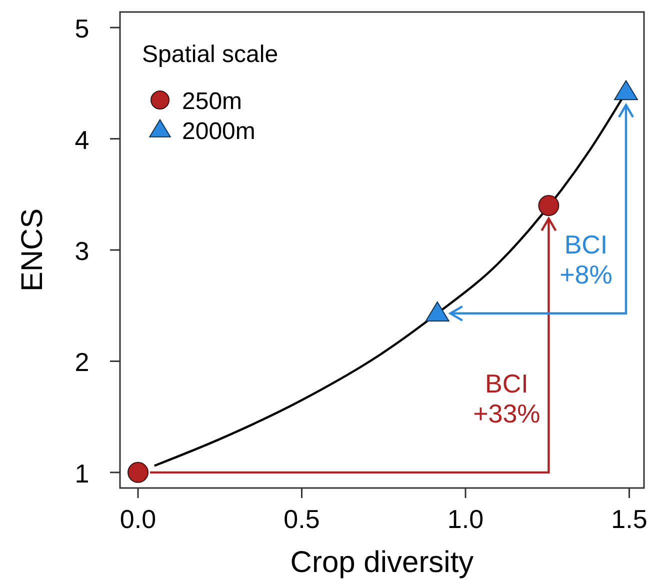 The width and height of the screenshot is (662, 586). I want to click on y-tick-label: 5, so click(82, 29).